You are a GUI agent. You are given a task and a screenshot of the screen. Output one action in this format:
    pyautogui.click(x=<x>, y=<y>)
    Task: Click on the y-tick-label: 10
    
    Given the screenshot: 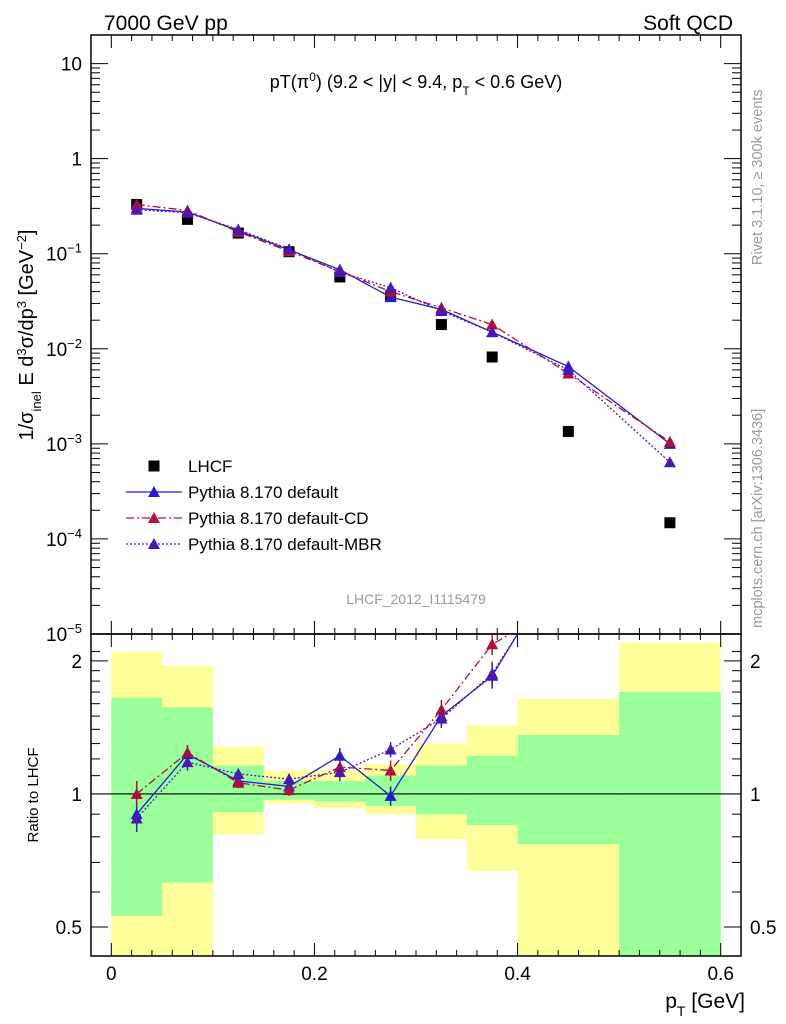 What is the action you would take?
    pyautogui.click(x=71, y=65)
    